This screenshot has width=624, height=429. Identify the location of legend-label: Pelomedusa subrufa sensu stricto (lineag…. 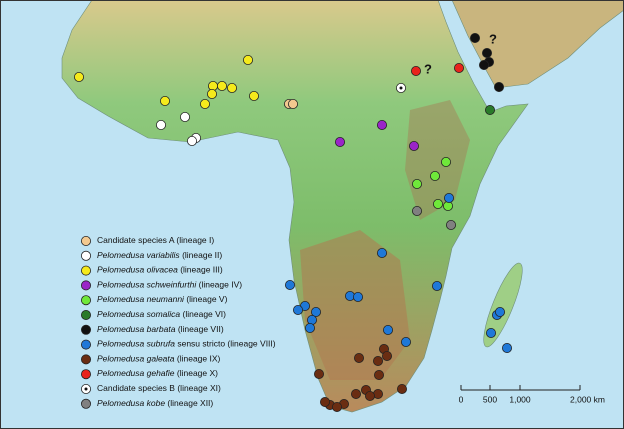
(186, 344).